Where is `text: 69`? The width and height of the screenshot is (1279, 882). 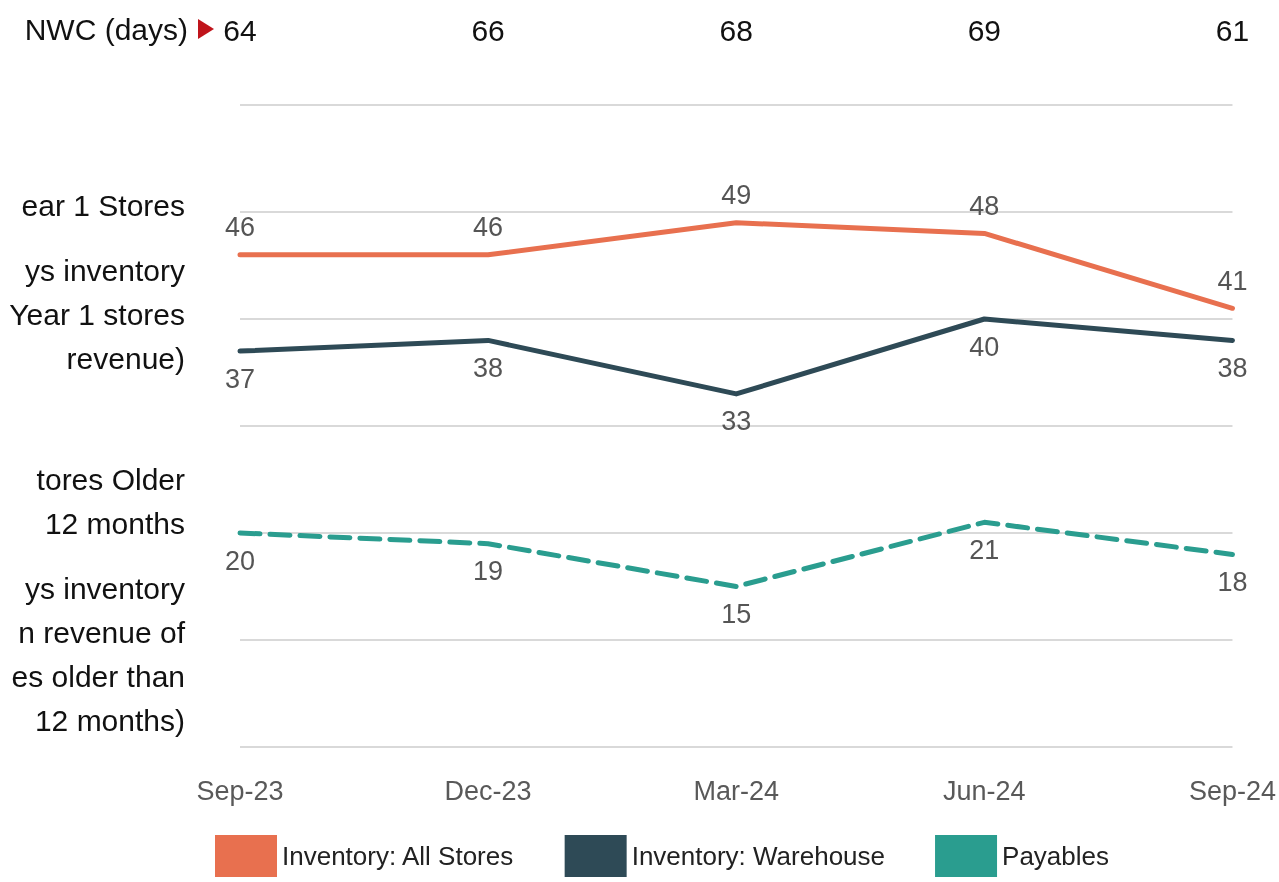
text: 69 is located at coordinates (984, 30).